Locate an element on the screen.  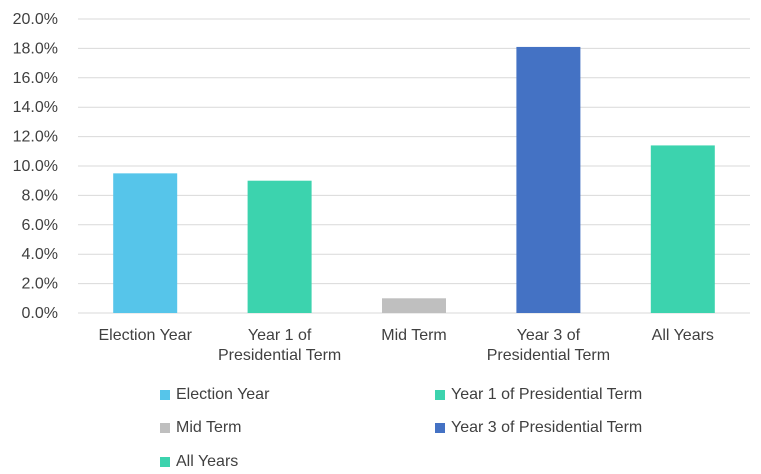
legend-label: Year 3 of Presidential Term is located at coordinates (547, 427).